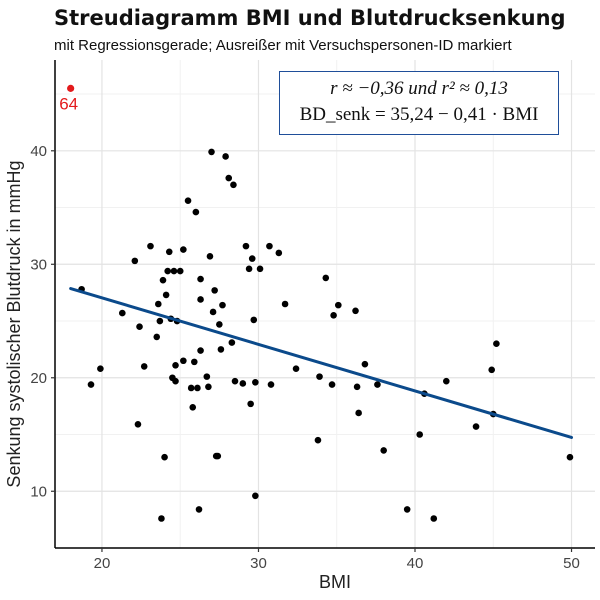  What do you see at coordinates (335, 582) in the screenshot?
I see `x-axis-label: BMI` at bounding box center [335, 582].